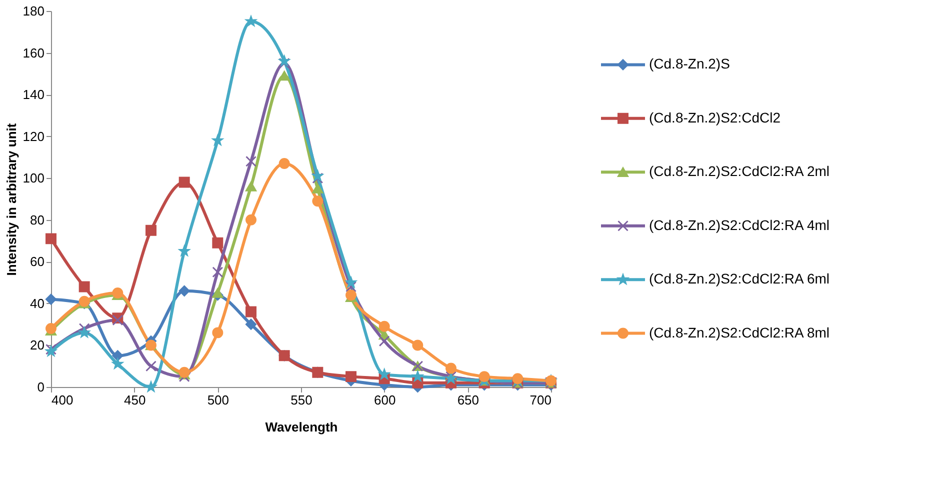 This screenshot has width=948, height=489. I want to click on x-axis-title: Wavelength, so click(301, 427).